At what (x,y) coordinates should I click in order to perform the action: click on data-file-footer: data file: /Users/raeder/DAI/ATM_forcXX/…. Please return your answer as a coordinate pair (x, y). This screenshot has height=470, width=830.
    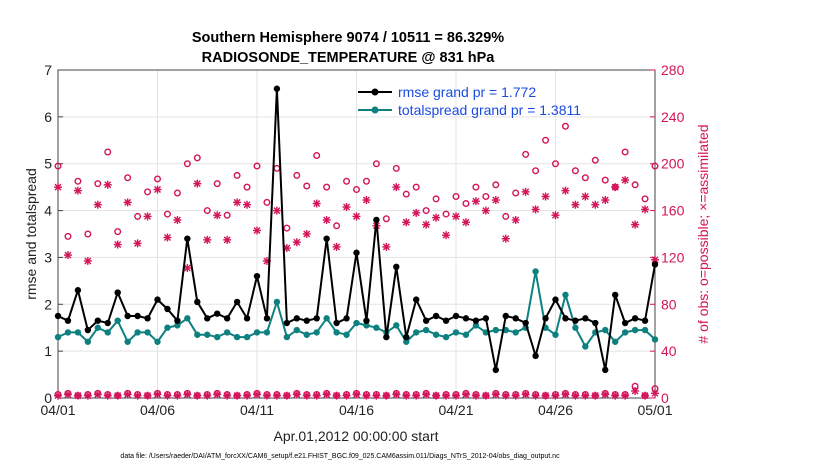
    Looking at the image, I should click on (340, 456).